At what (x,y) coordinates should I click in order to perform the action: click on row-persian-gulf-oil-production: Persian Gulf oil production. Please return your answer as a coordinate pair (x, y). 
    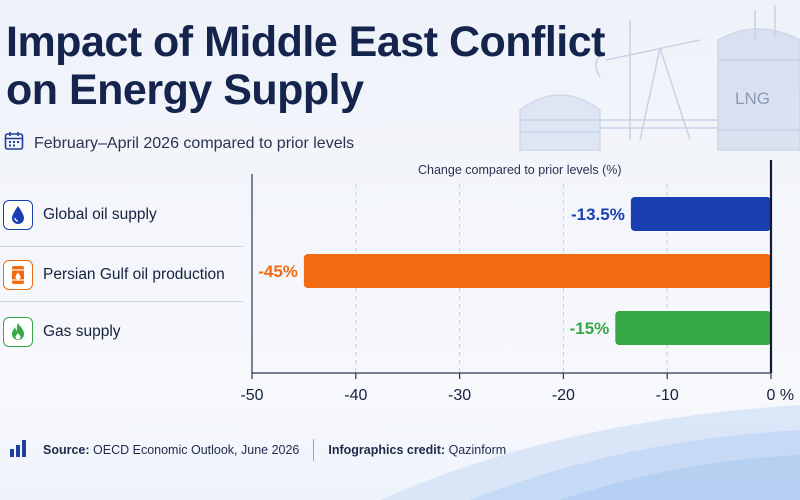
    Looking at the image, I should click on (121, 275).